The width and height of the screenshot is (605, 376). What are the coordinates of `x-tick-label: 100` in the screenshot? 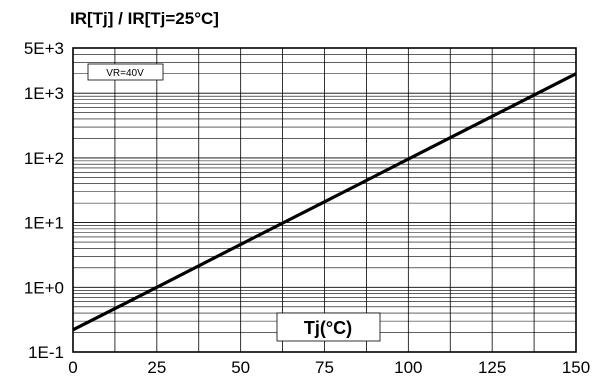 It's located at (408, 367).